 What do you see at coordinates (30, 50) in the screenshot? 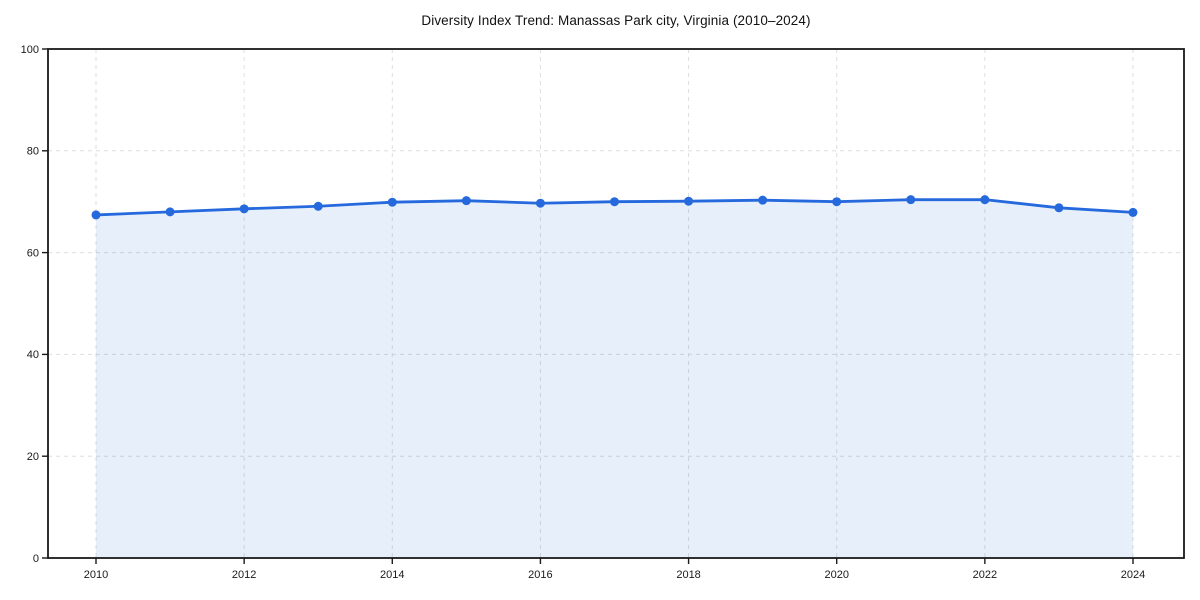
I see `y-tick-label: 100` at bounding box center [30, 50].